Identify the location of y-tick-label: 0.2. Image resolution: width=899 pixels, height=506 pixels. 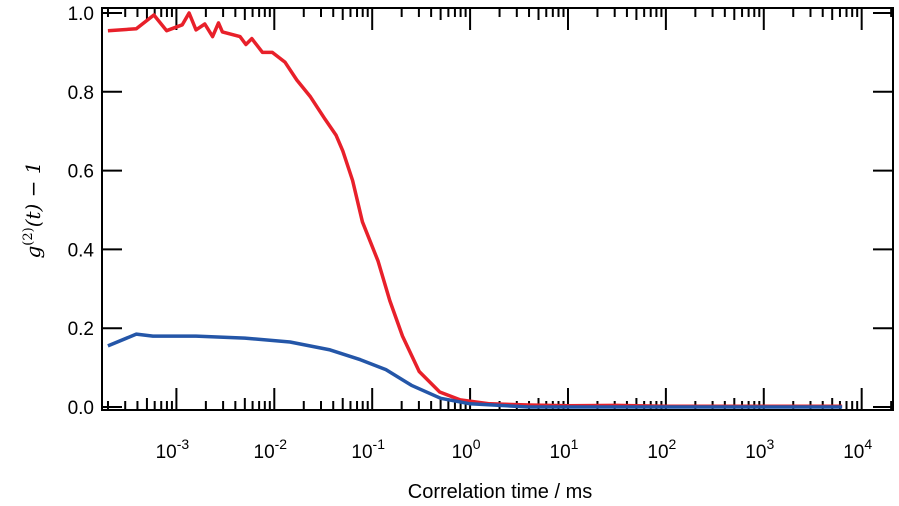
(81, 329).